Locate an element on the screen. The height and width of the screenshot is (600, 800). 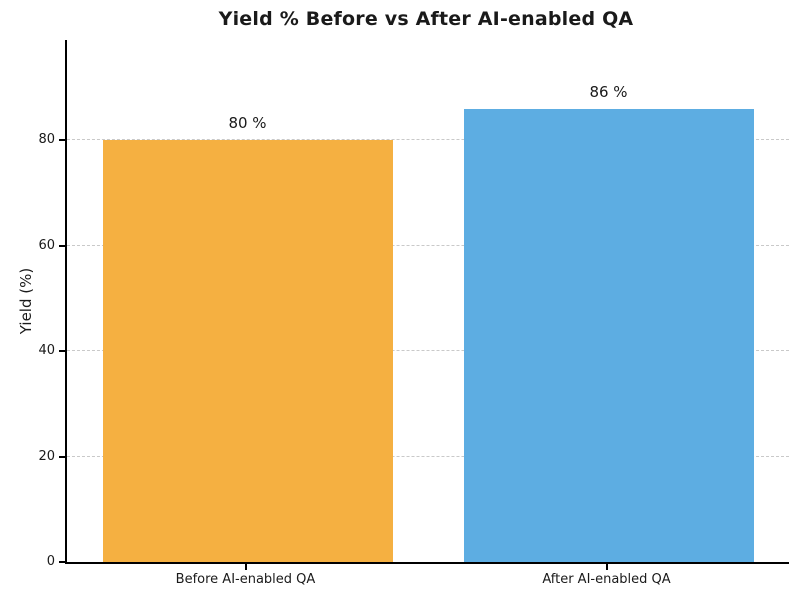
y-tick-label-20: 20 is located at coordinates (46, 456).